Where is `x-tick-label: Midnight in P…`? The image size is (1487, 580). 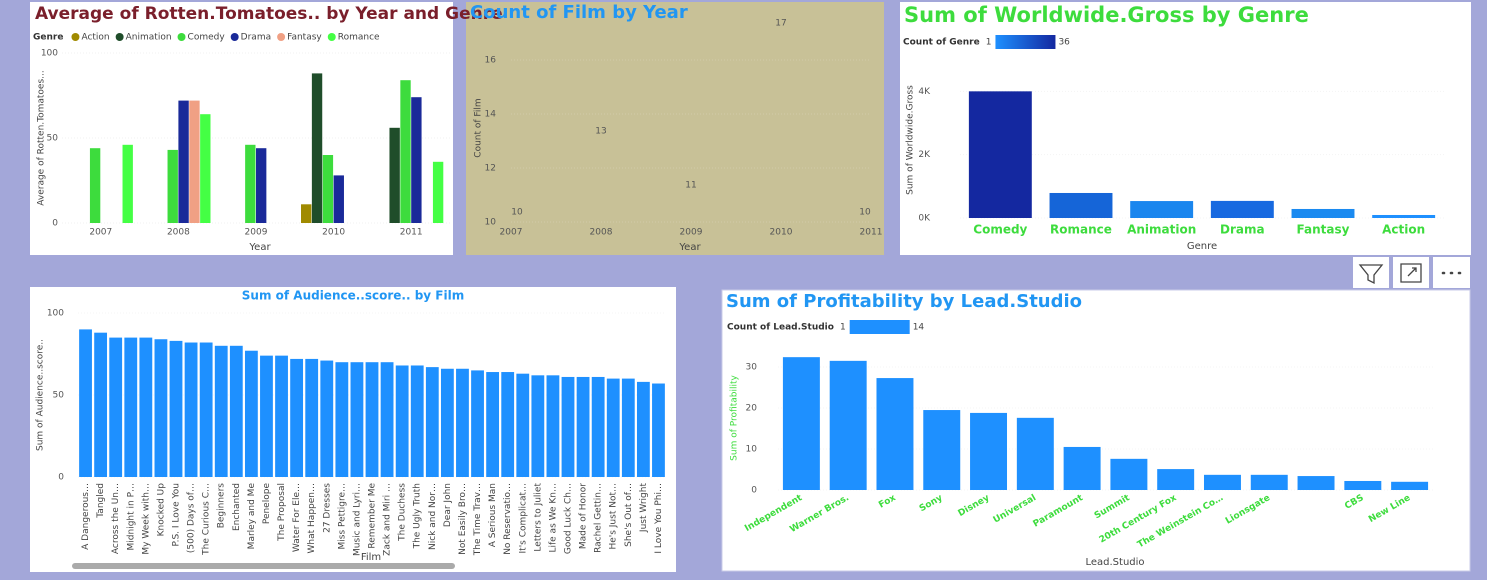 x-tick-label: Midnight in P… is located at coordinates (131, 516).